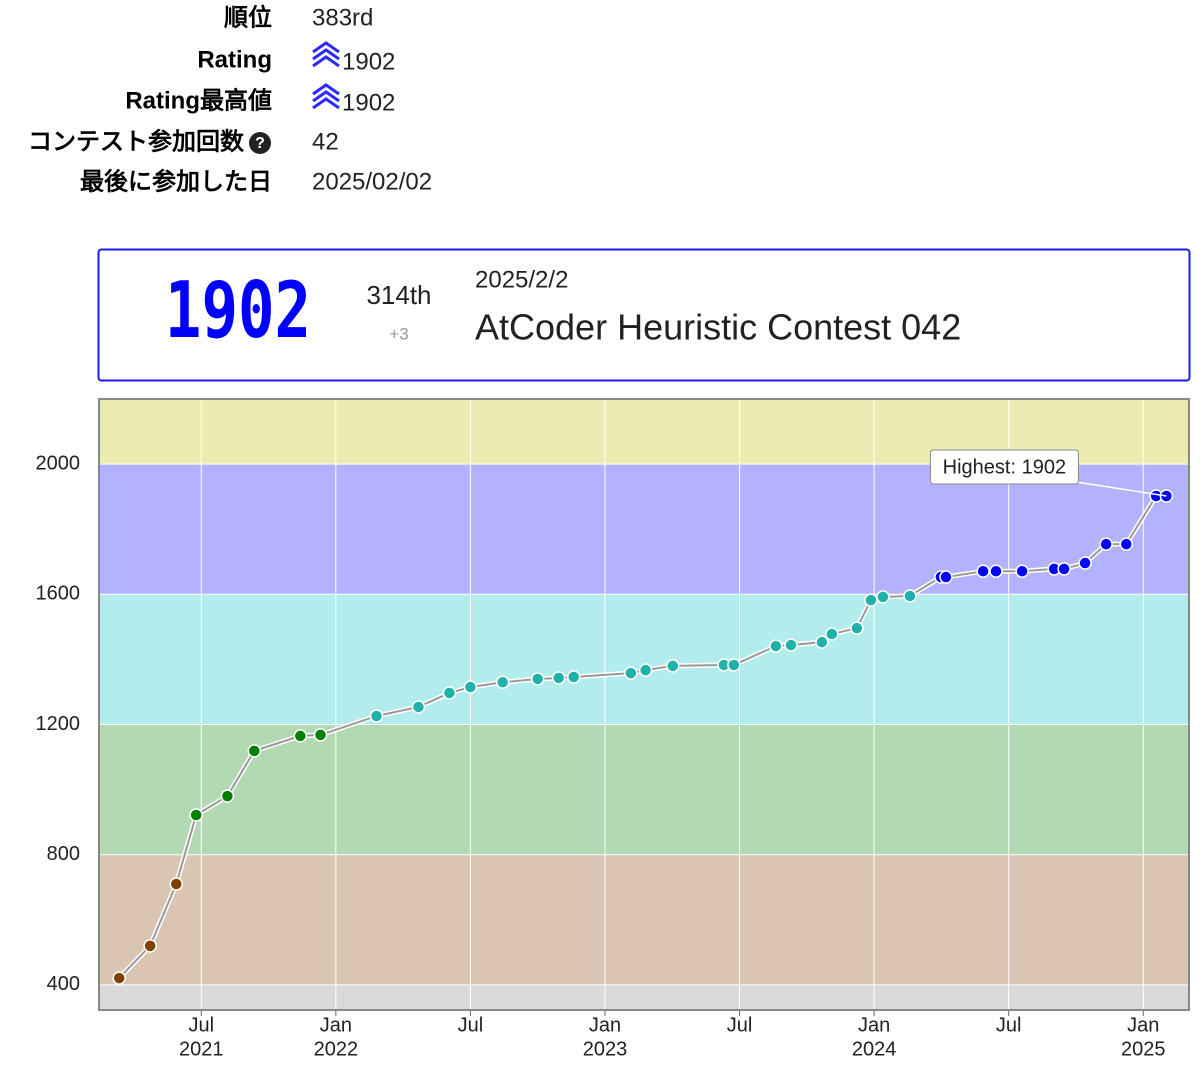  What do you see at coordinates (63, 854) in the screenshot?
I see `y-tick-label: 800` at bounding box center [63, 854].